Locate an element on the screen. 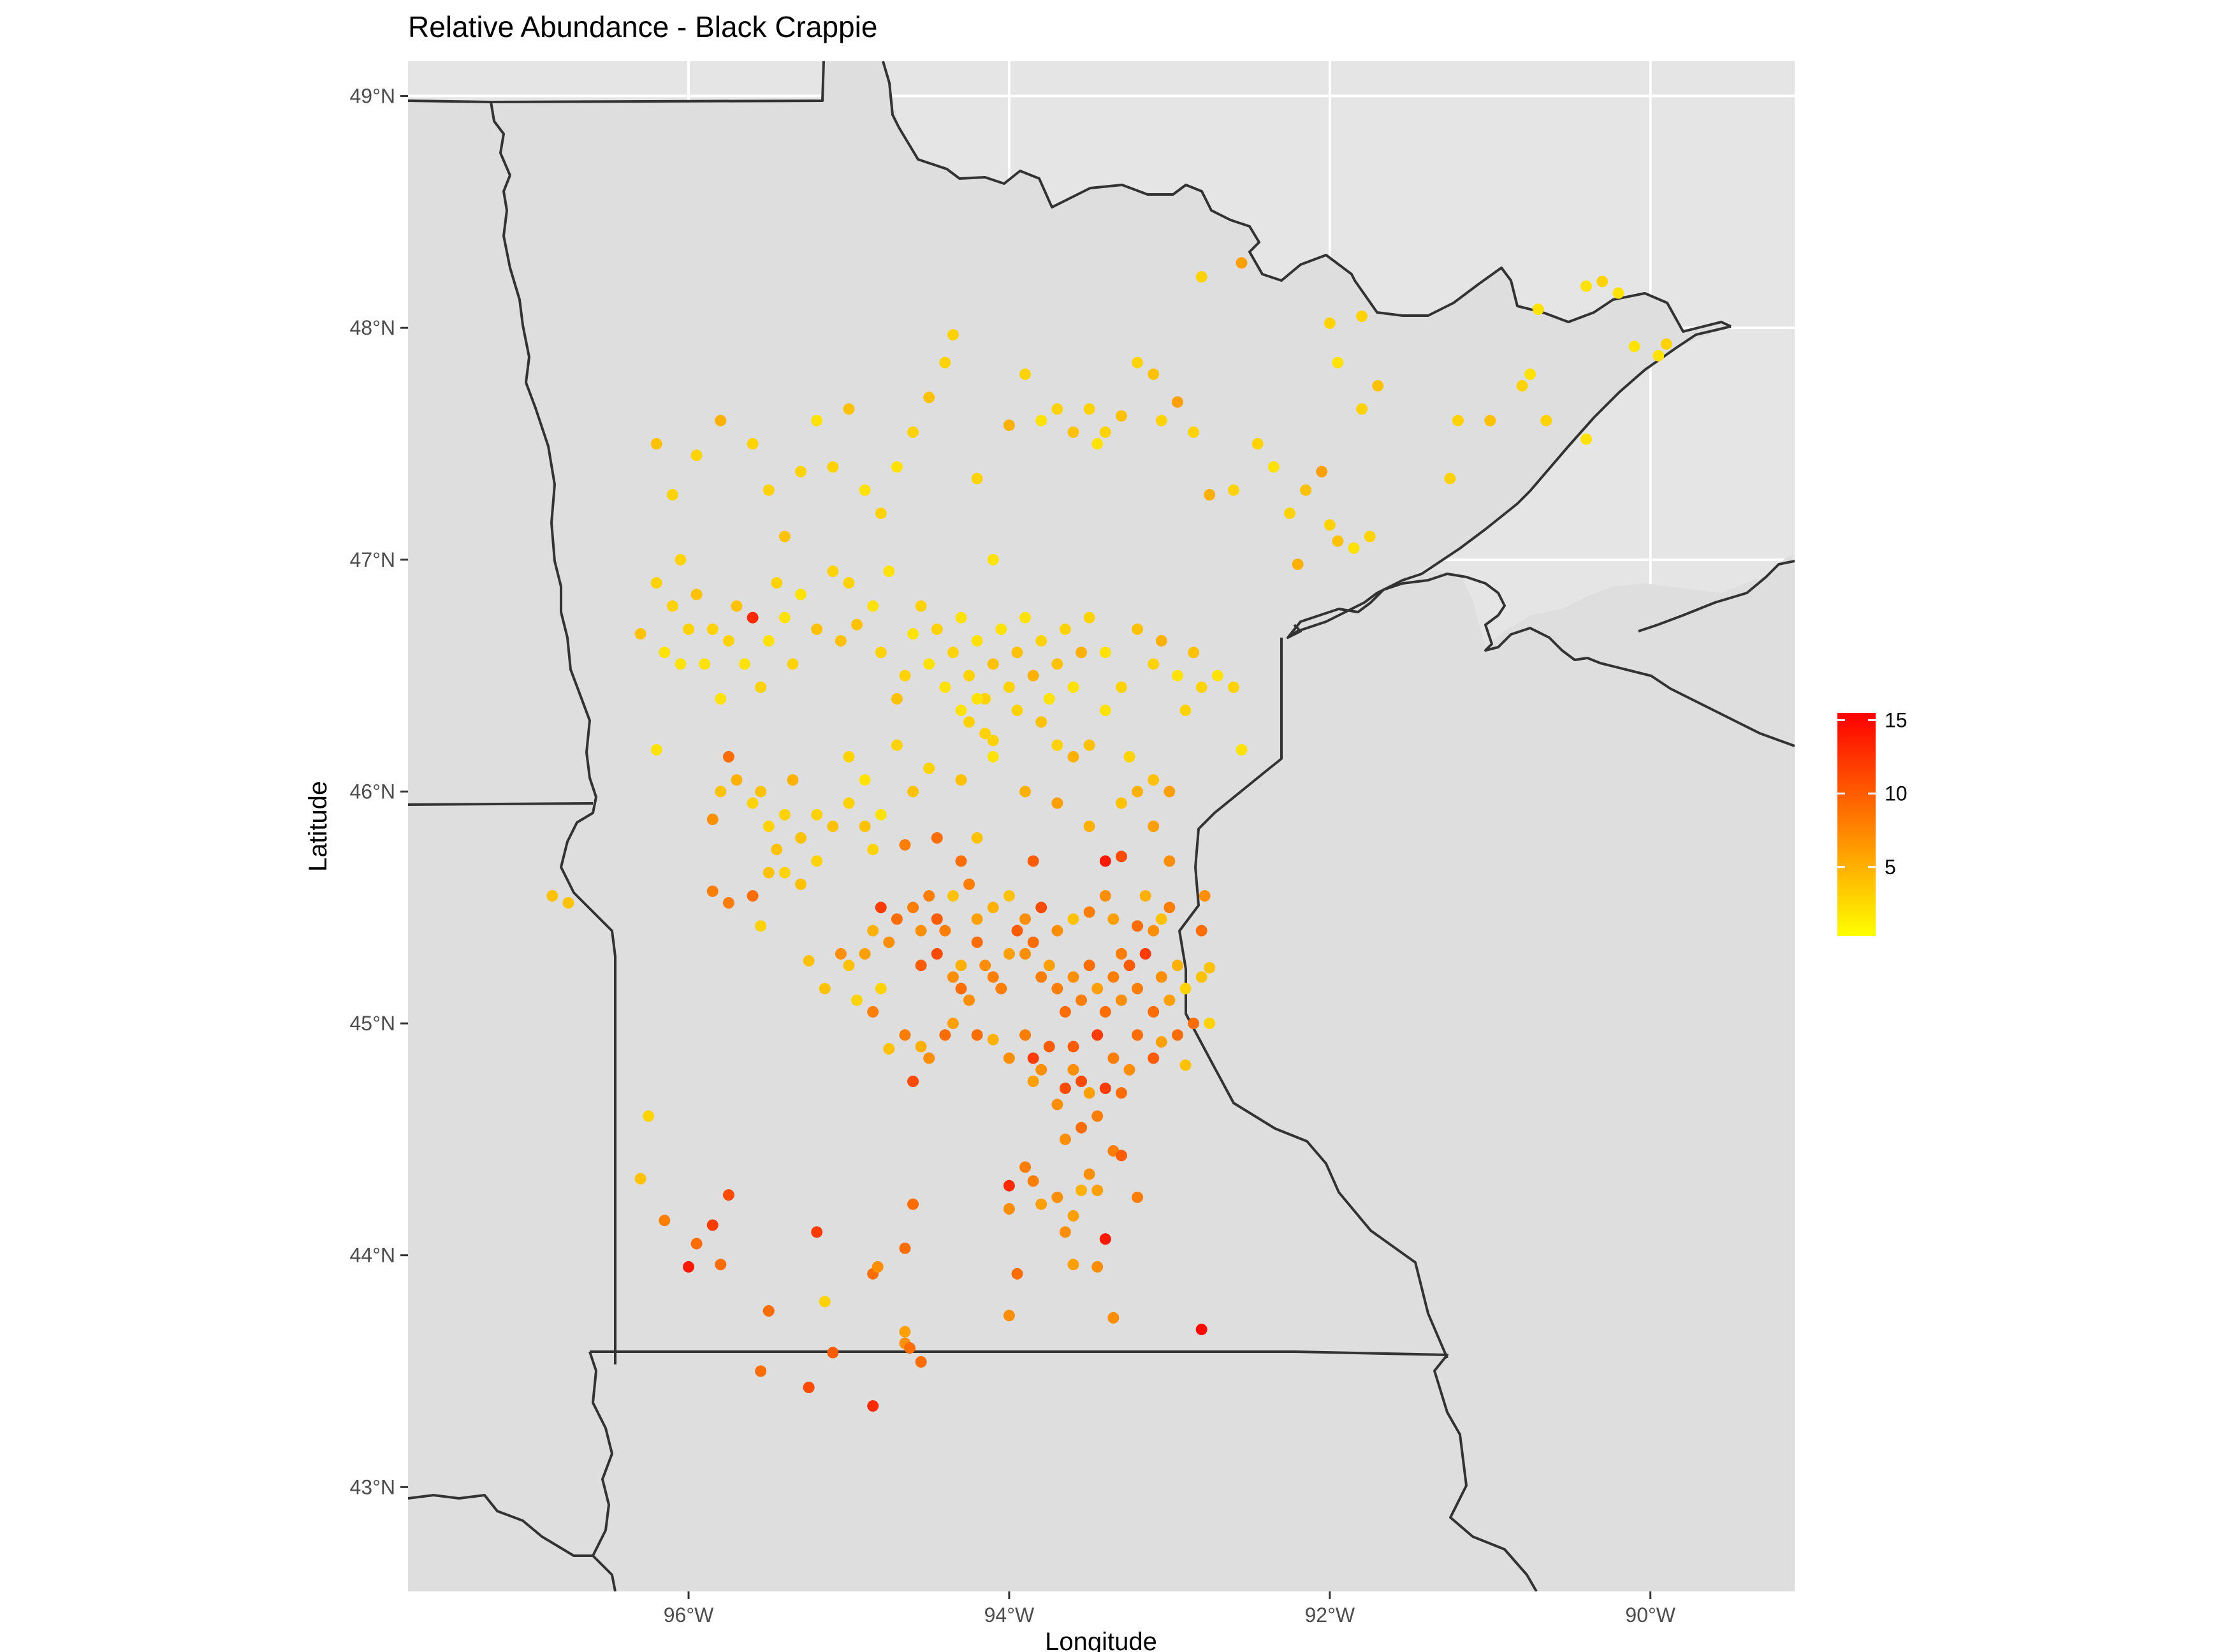  border-mn-ia is located at coordinates (1064, 1471).